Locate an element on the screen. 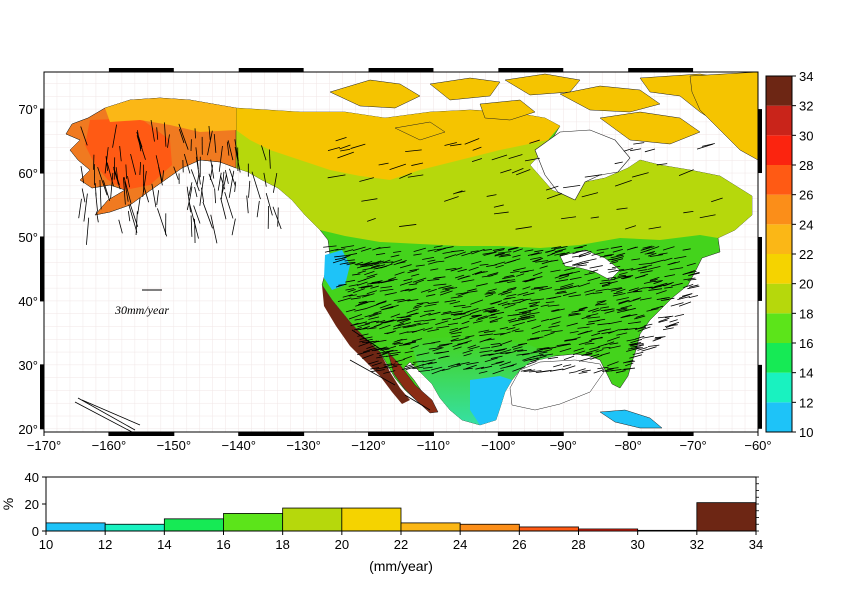 The image size is (842, 595). colorbar-cell is located at coordinates (779, 209).